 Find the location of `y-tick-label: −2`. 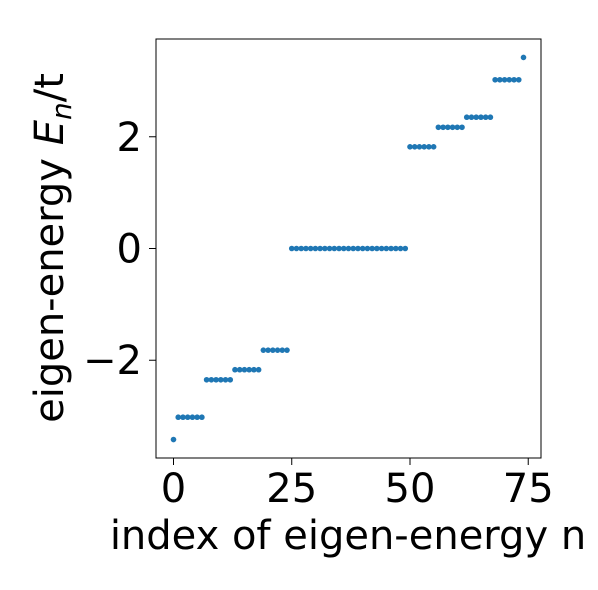

y-tick-label: −2 is located at coordinates (112, 361).